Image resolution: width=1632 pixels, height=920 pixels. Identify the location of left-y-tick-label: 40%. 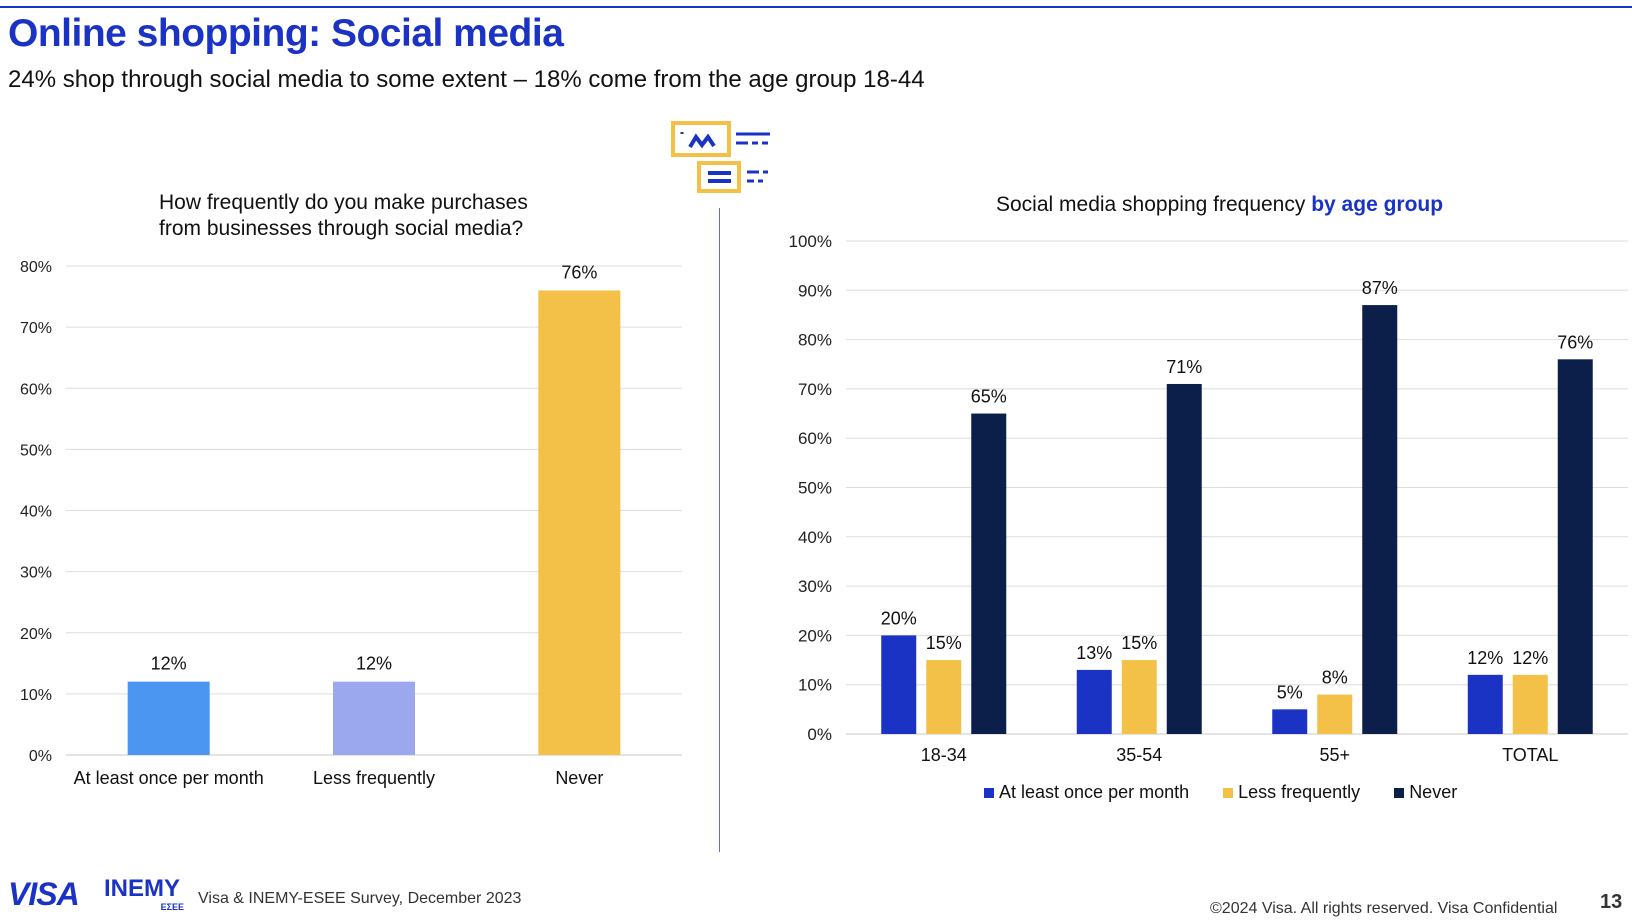
(36, 512).